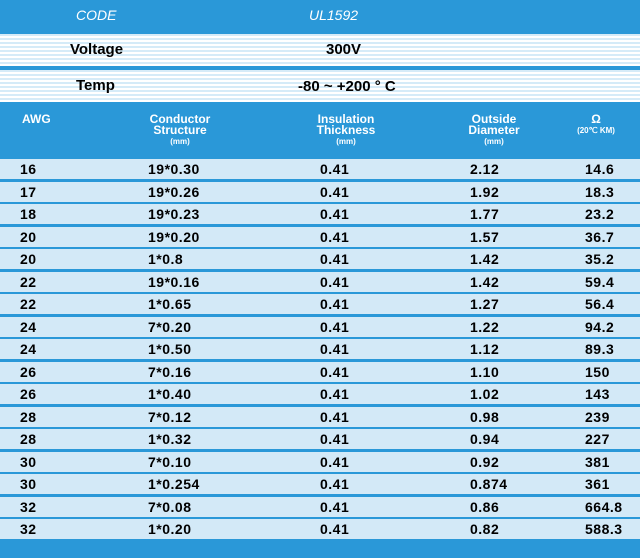  Describe the element at coordinates (600, 349) in the screenshot. I see `table-cell: 89.3` at that location.